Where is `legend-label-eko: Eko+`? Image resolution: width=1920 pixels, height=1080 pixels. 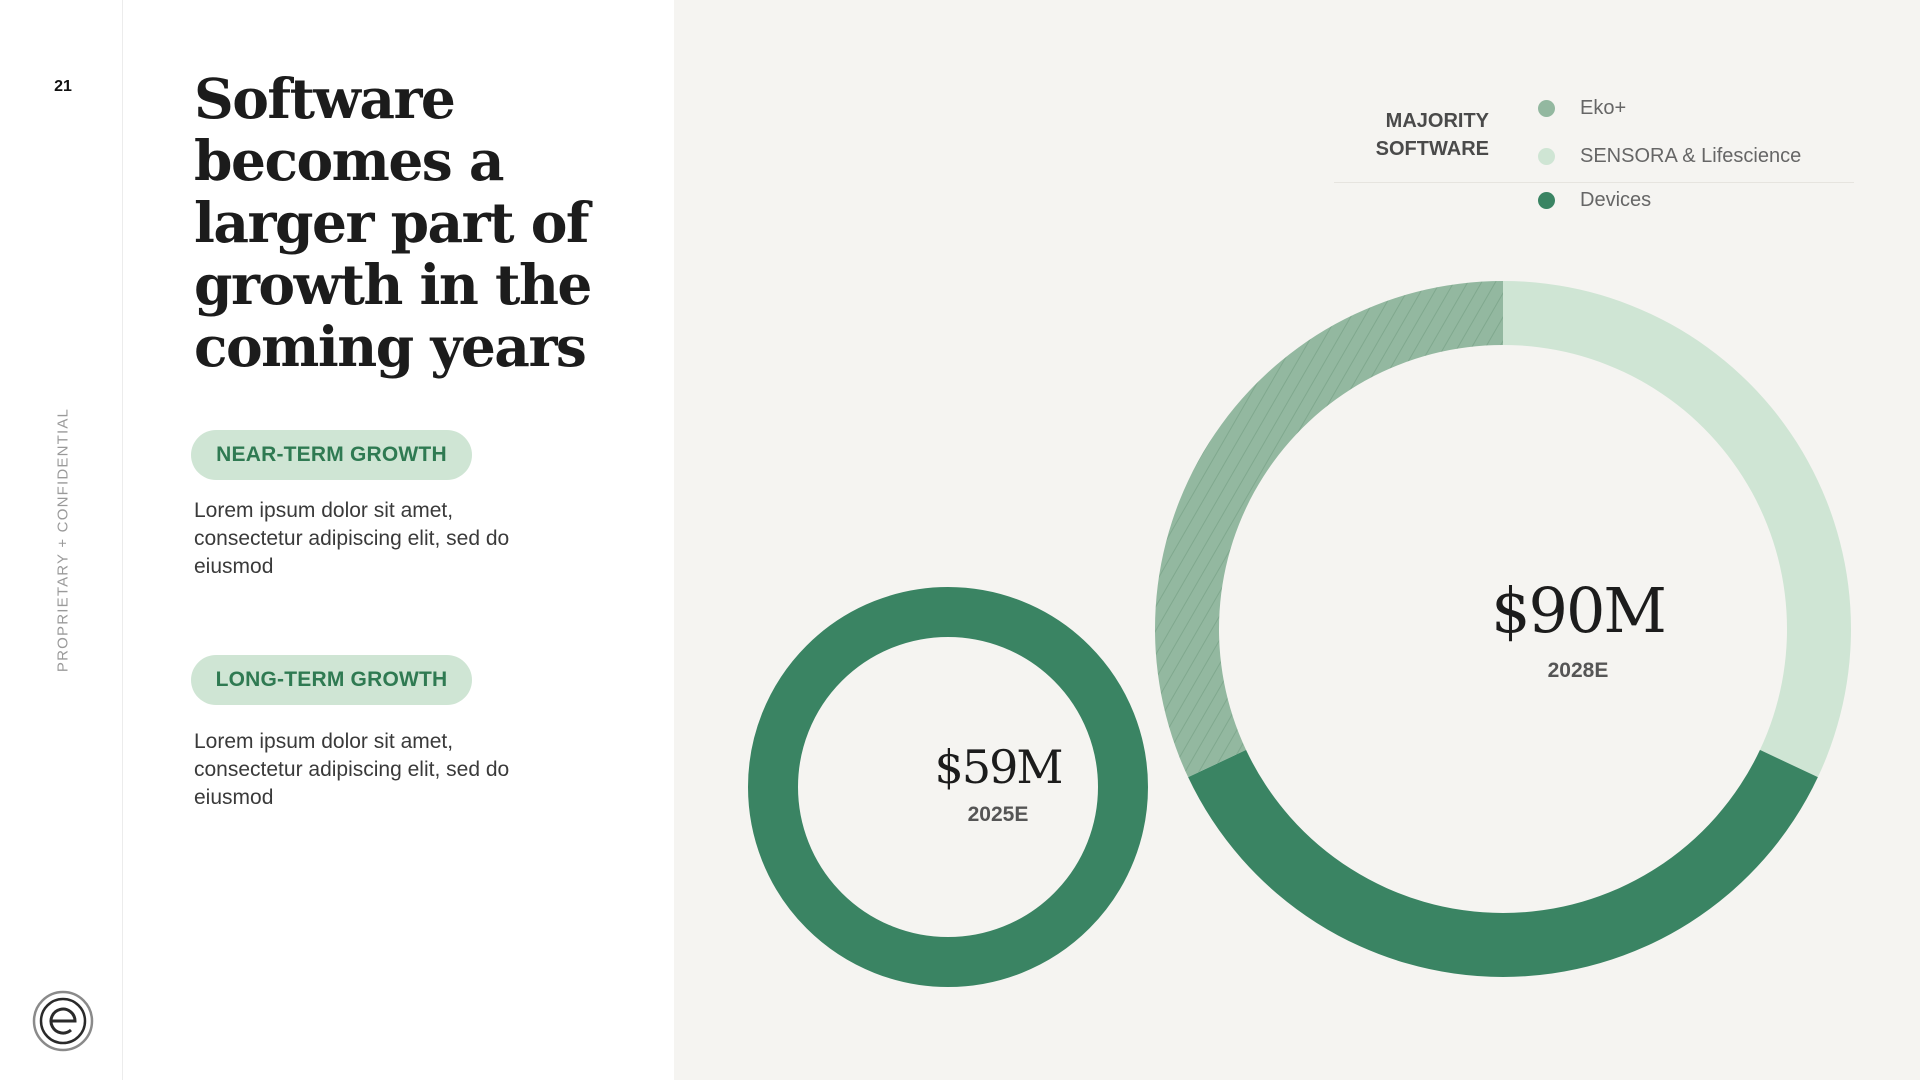 legend-label-eko: Eko+ is located at coordinates (1603, 108).